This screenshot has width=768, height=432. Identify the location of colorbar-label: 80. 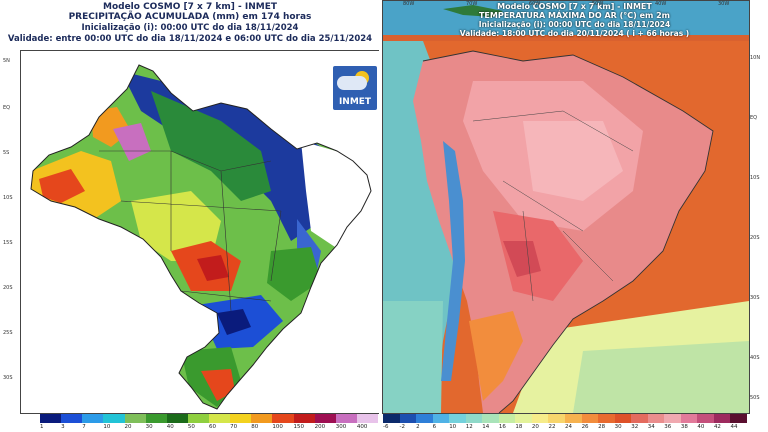
(255, 427).